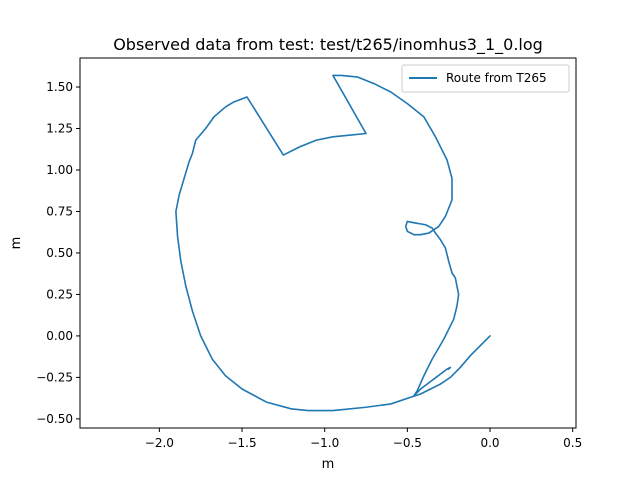 This screenshot has width=640, height=485. Describe the element at coordinates (59, 87) in the screenshot. I see `y-tick-label: 1.50` at that location.